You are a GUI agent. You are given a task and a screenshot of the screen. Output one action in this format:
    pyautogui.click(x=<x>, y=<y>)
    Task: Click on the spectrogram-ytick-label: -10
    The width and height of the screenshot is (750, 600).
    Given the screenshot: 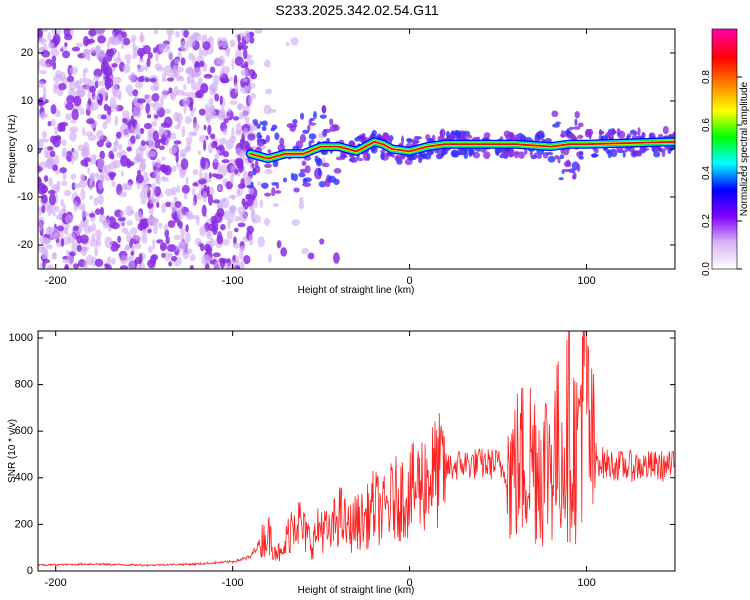 What is the action you would take?
    pyautogui.click(x=25, y=197)
    